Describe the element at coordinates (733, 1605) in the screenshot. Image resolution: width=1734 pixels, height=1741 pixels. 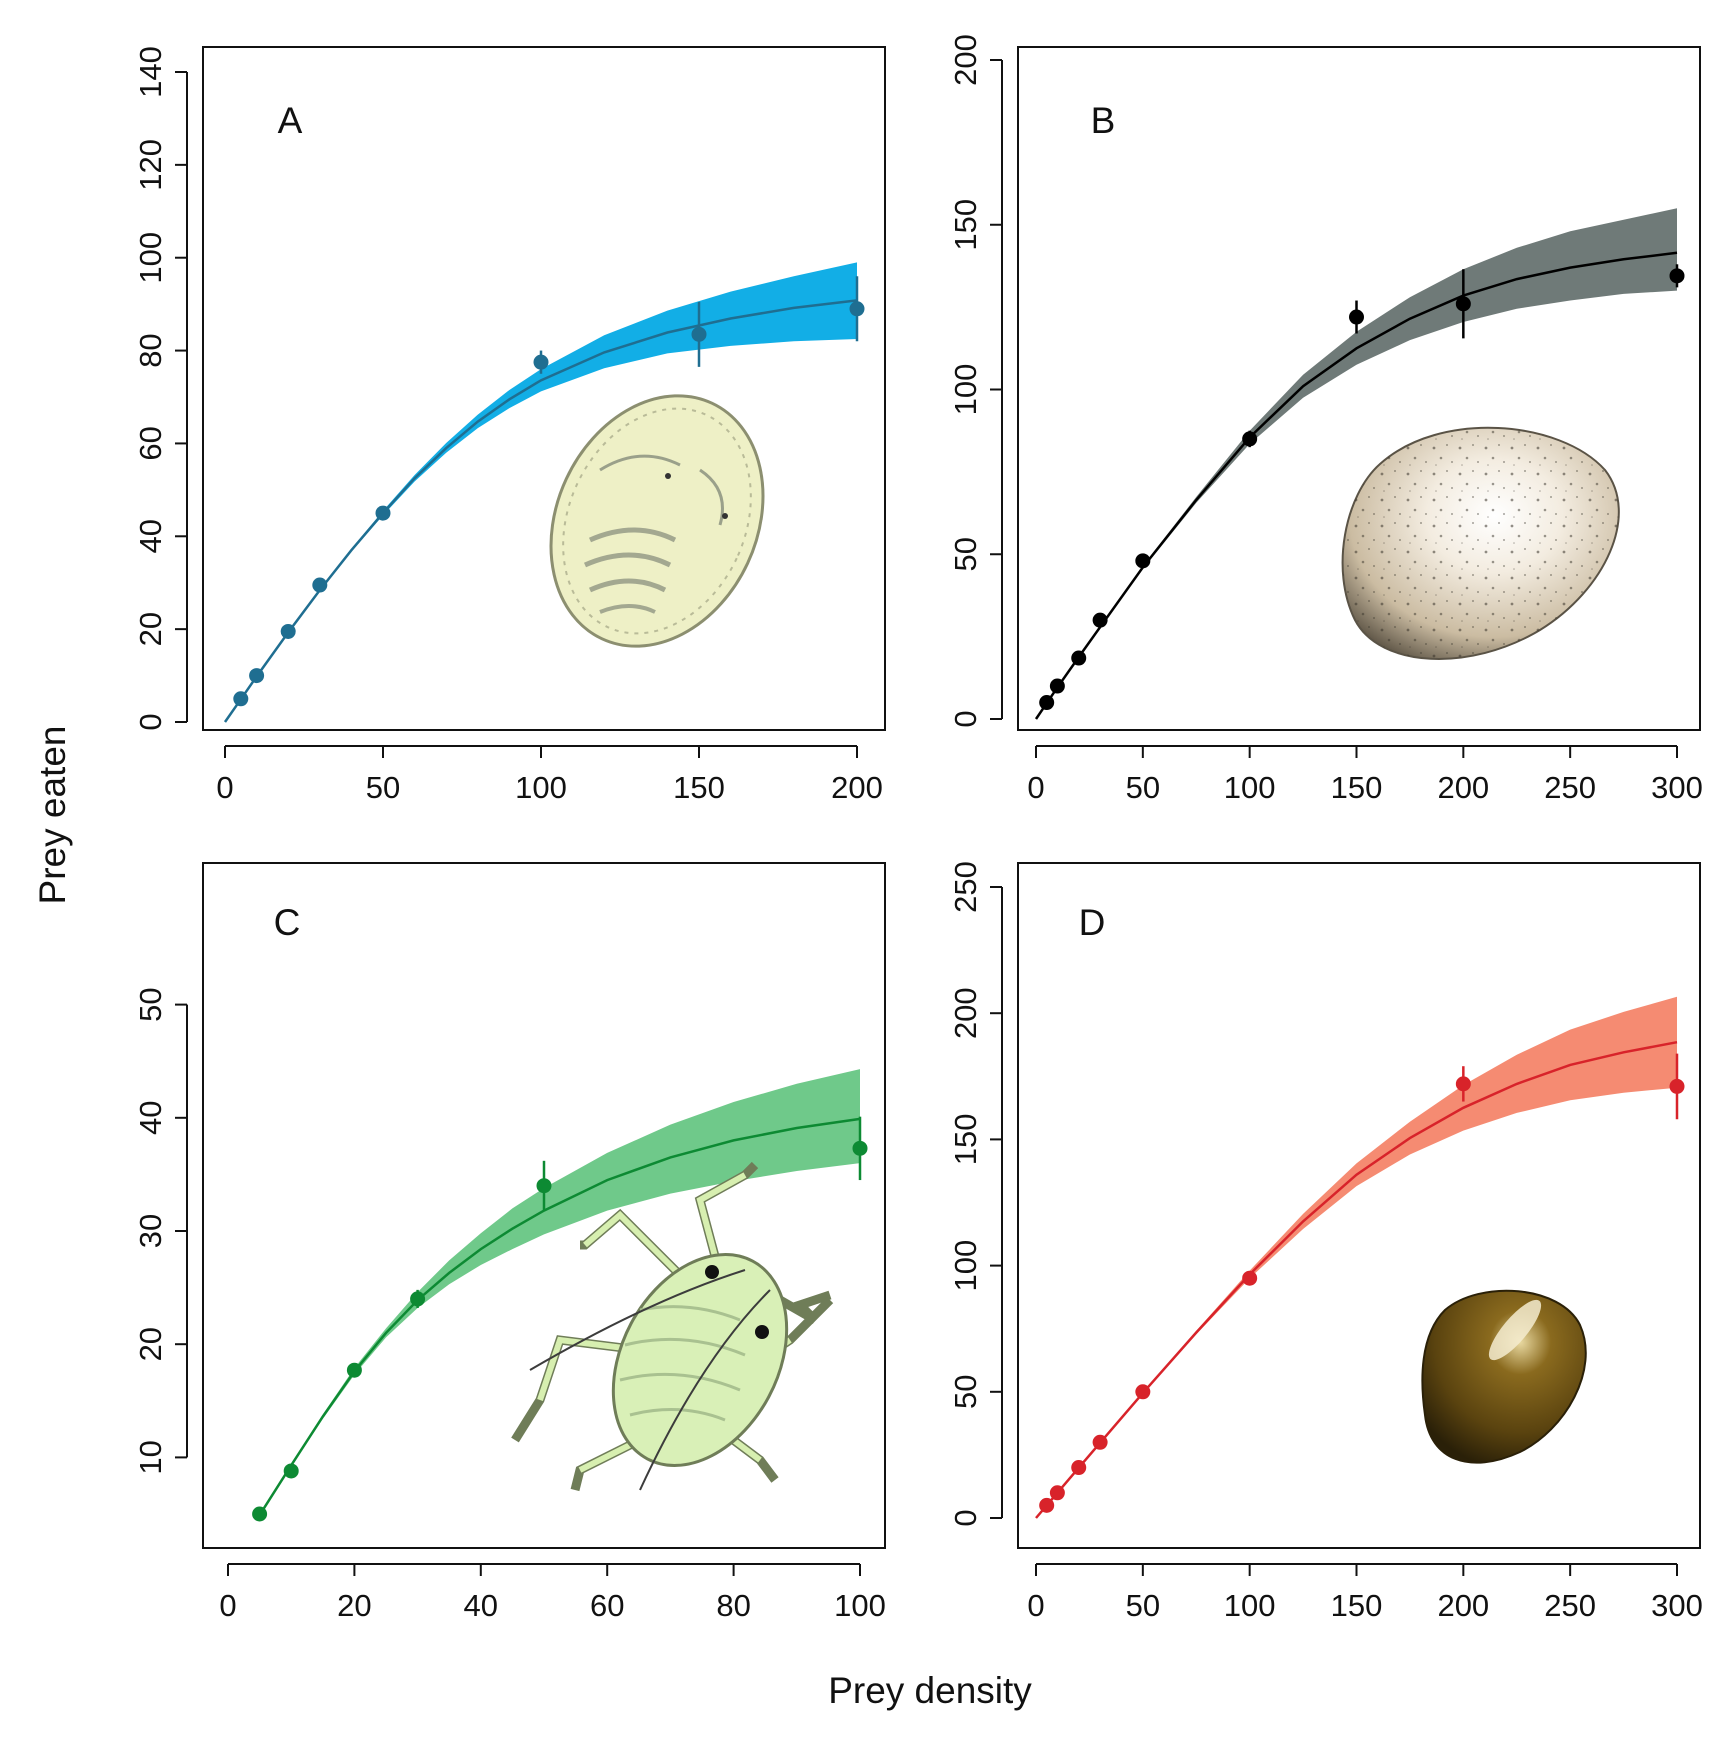
I see `x-tick-label: 80` at that location.